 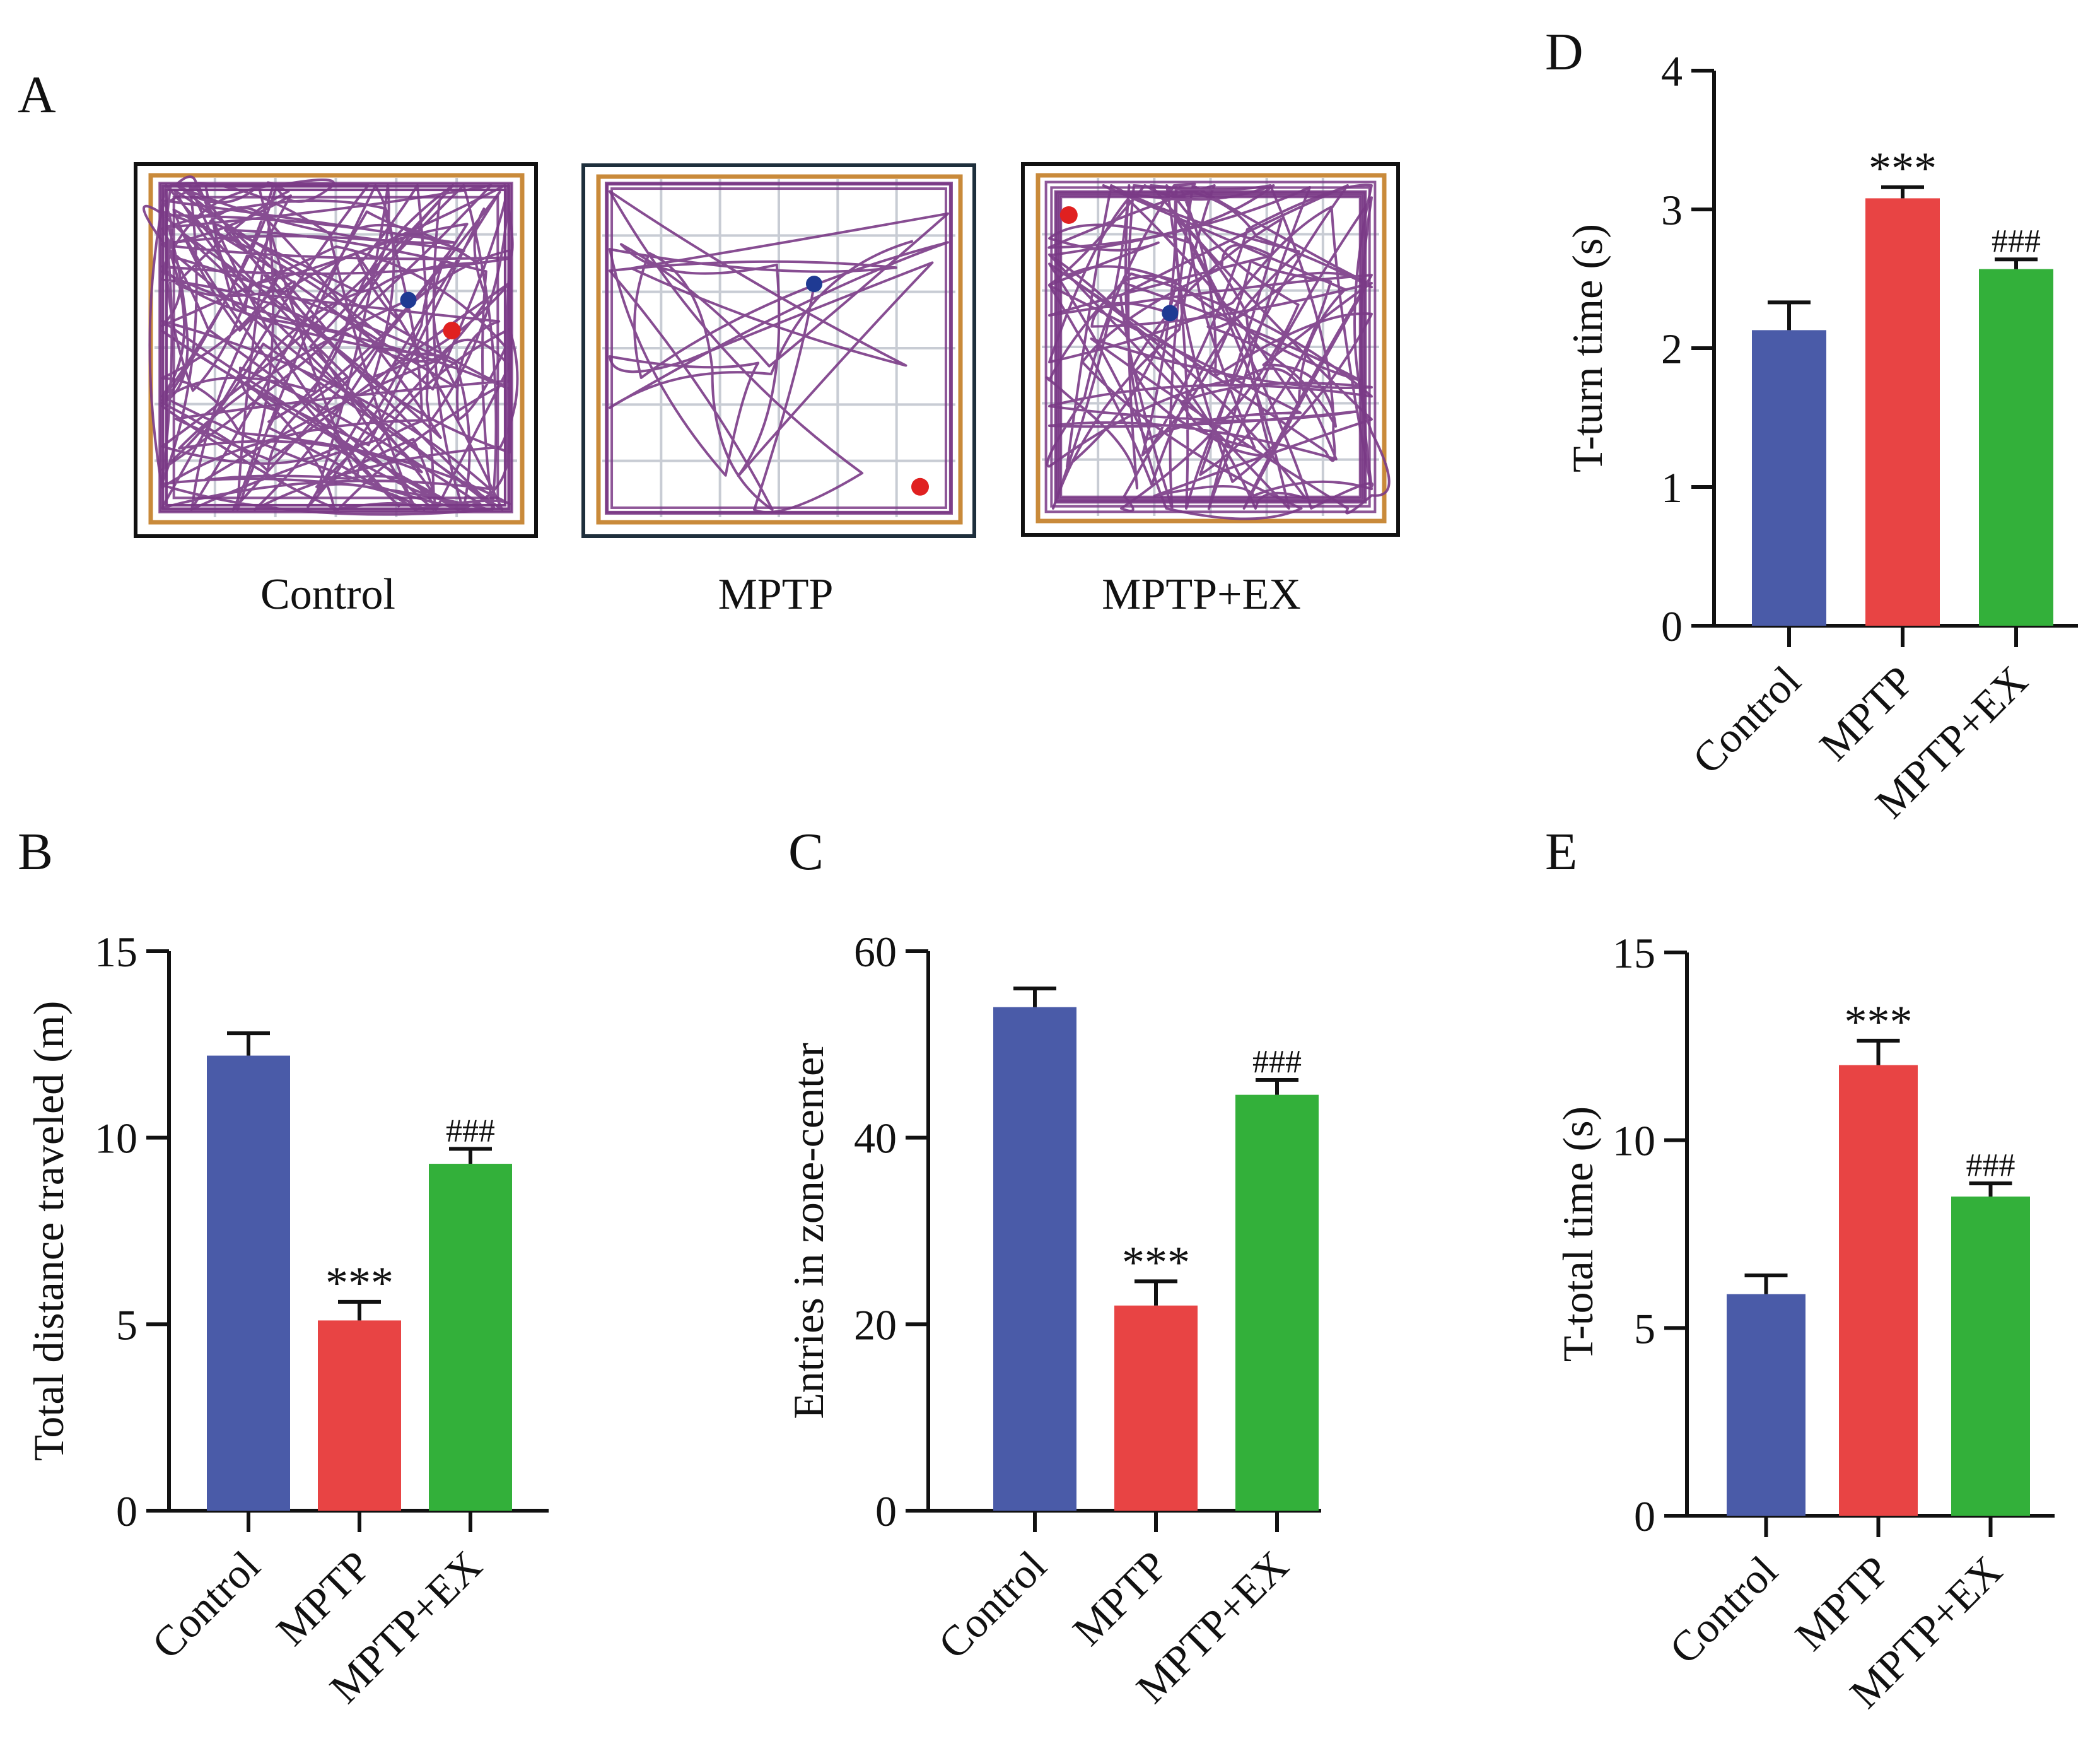 I want to click on y-tick-label: 40, so click(x=875, y=1138).